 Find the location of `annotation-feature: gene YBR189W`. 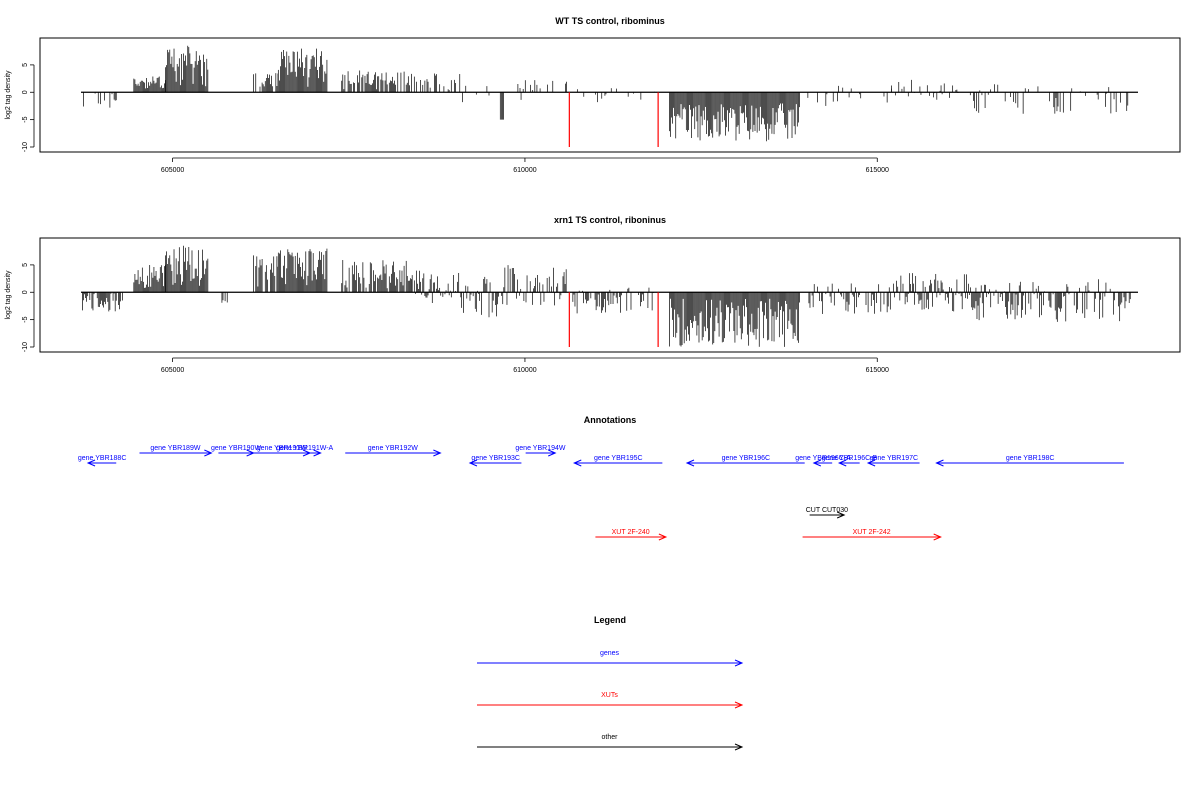

annotation-feature: gene YBR189W is located at coordinates (176, 451).